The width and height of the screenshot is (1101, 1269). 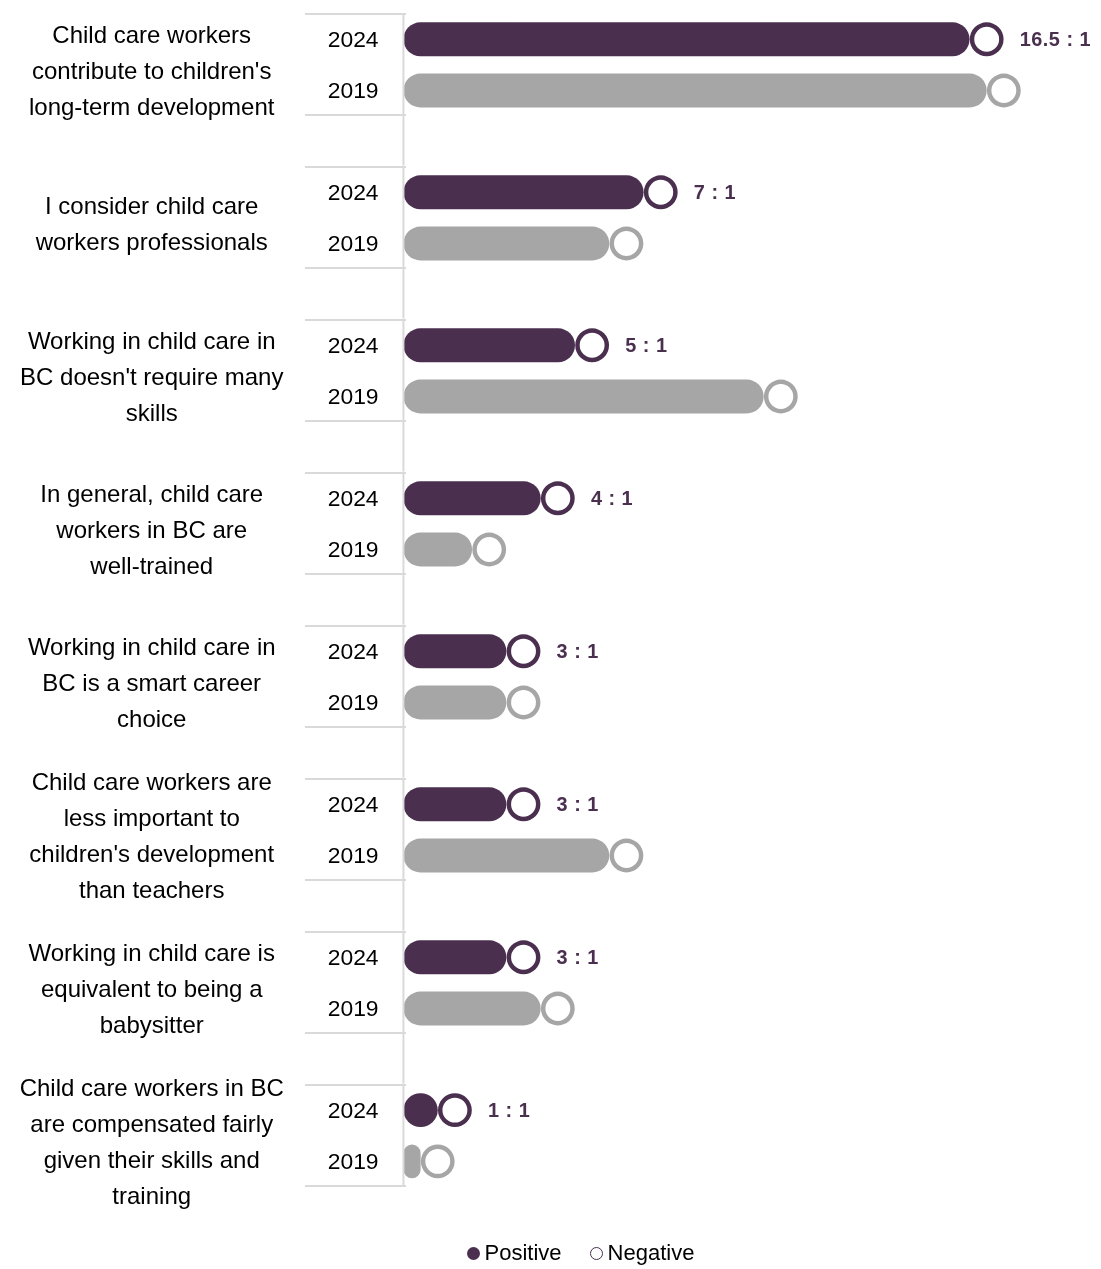 What do you see at coordinates (509, 1110) in the screenshot?
I see `data-label: 1` at bounding box center [509, 1110].